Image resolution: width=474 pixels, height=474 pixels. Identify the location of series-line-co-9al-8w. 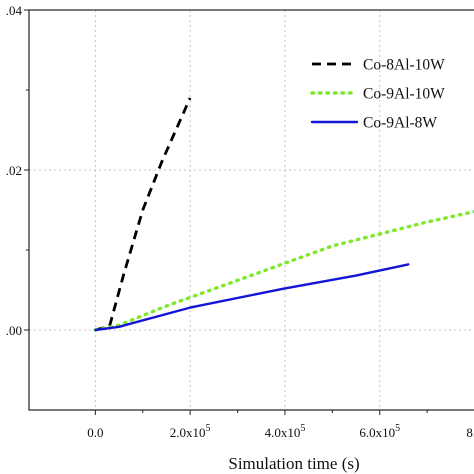
(252, 297).